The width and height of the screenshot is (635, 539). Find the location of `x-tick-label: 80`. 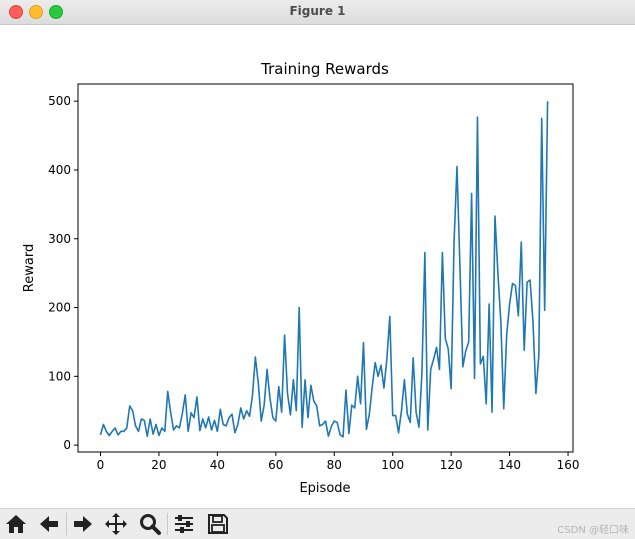

x-tick-label: 80 is located at coordinates (334, 465).